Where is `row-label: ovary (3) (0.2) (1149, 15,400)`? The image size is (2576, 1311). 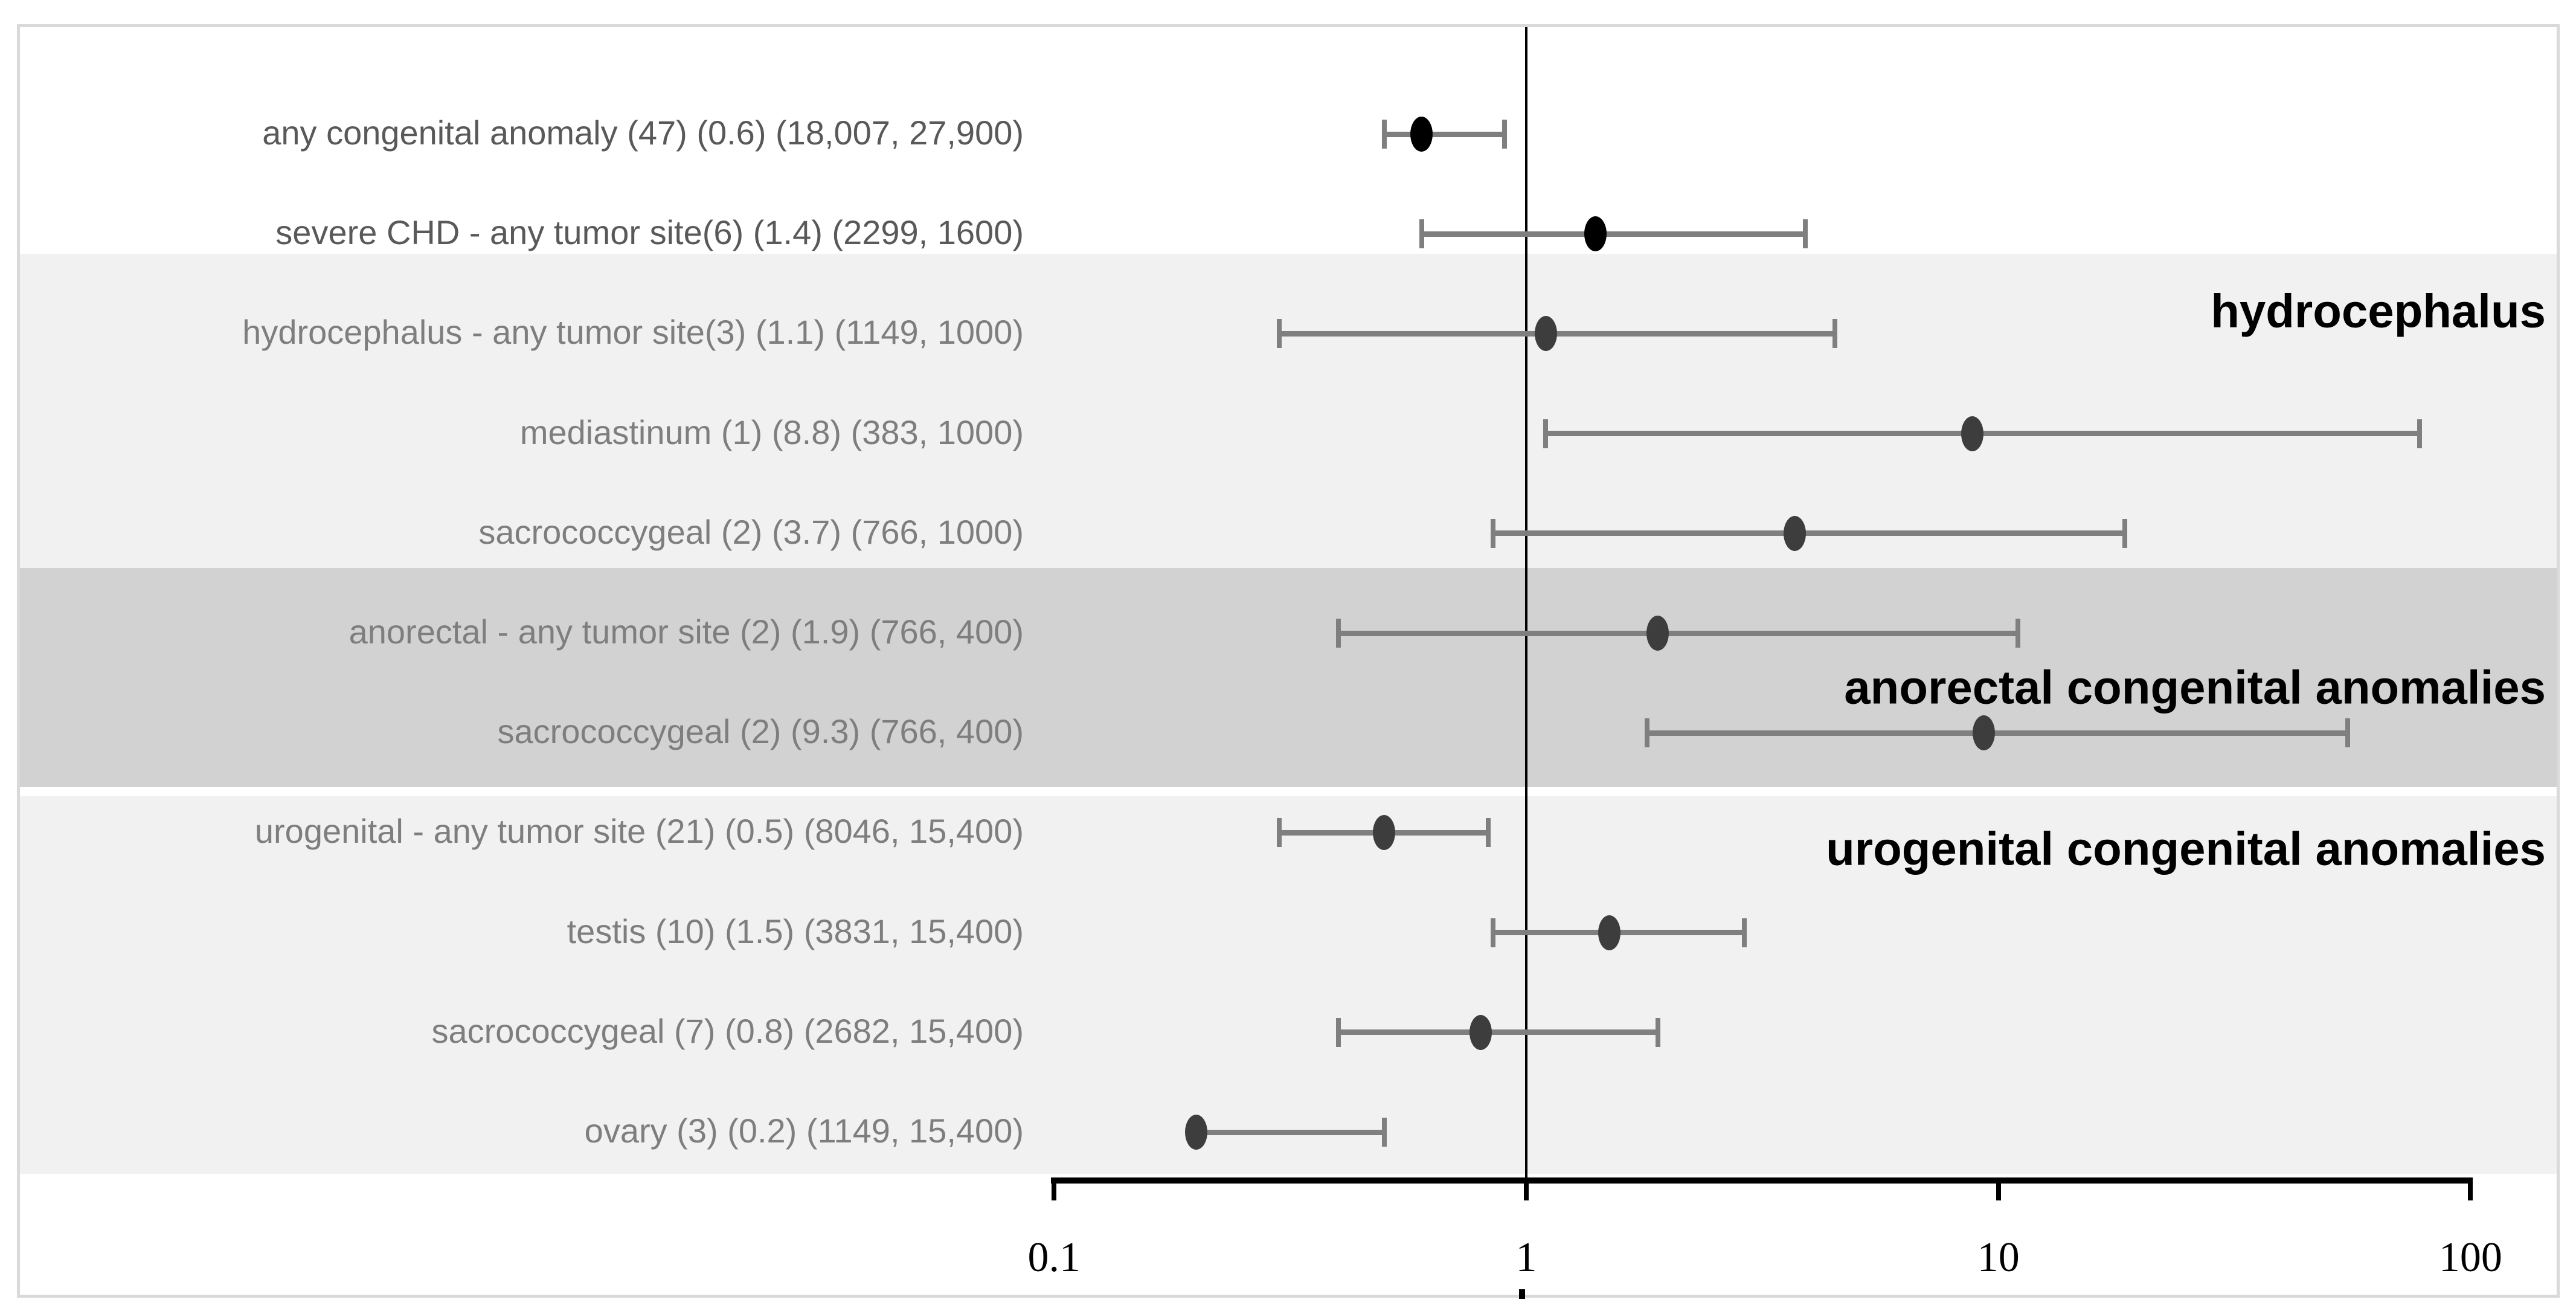 row-label: ovary (3) (0.2) (1149, 15,400) is located at coordinates (804, 1130).